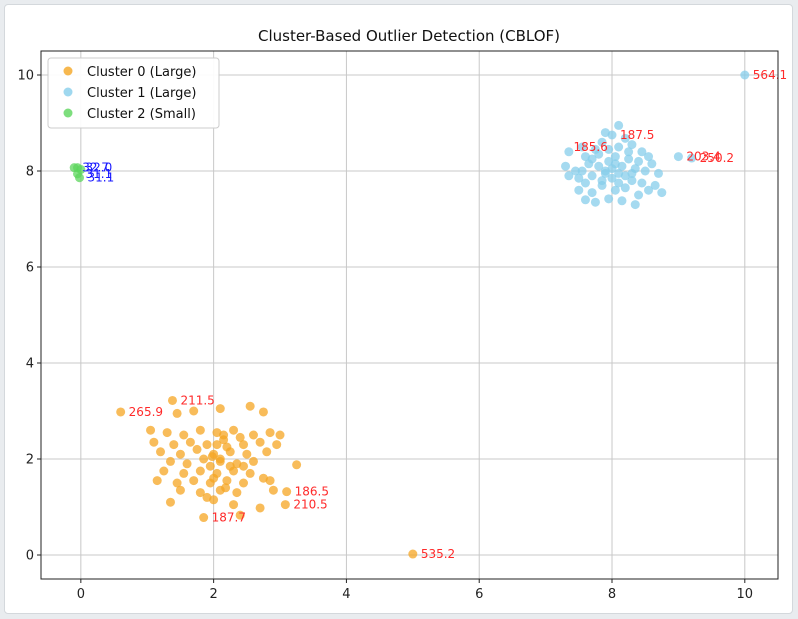  Describe the element at coordinates (312, 492) in the screenshot. I see `outlier-score-label: 186.5` at that location.